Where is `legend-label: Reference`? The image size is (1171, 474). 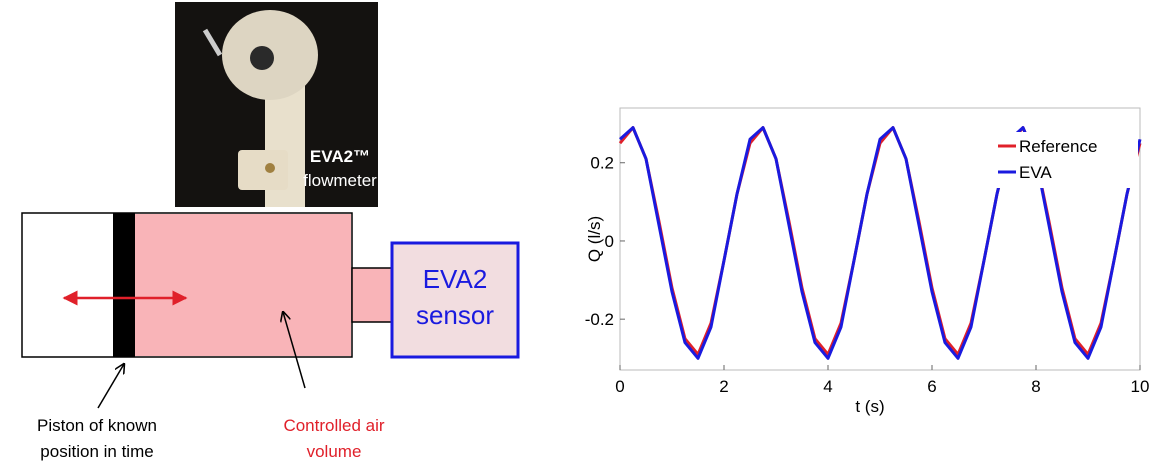 legend-label: Reference is located at coordinates (1058, 146).